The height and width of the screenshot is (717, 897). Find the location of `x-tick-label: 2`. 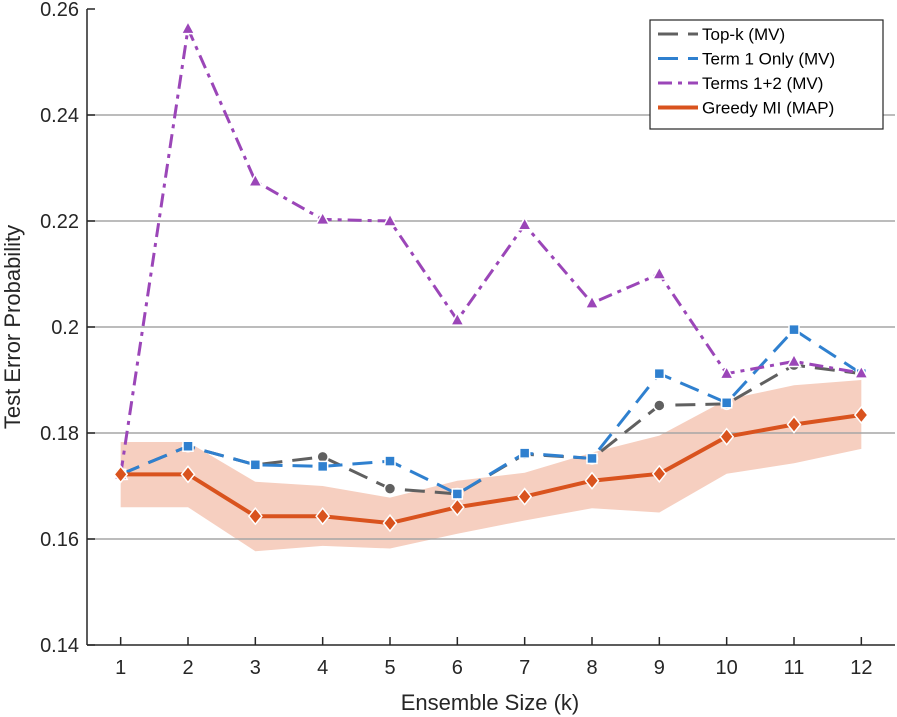

x-tick-label: 2 is located at coordinates (187, 668).